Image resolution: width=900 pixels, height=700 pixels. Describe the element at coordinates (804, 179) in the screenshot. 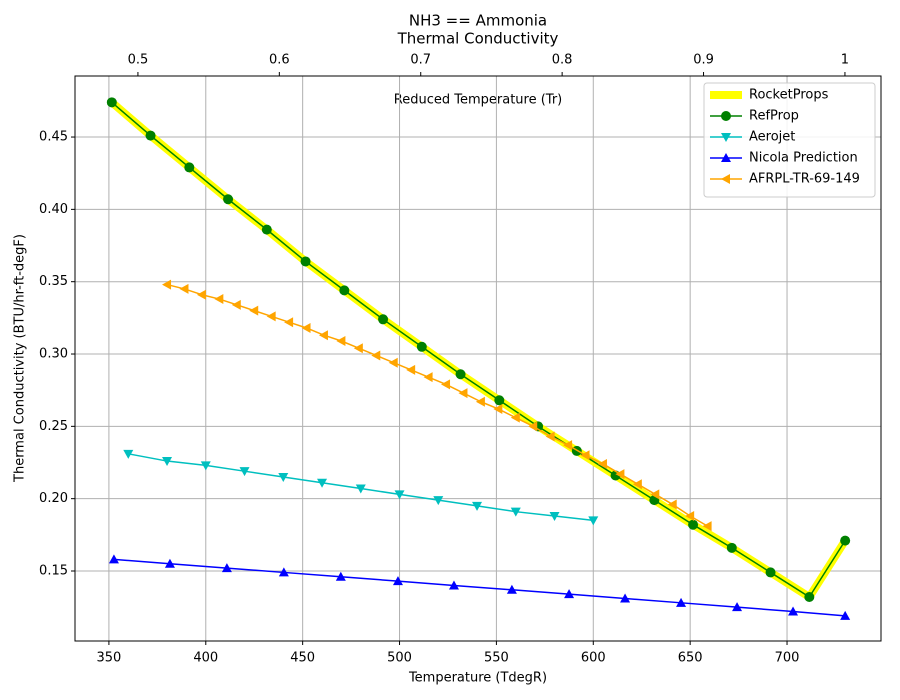

I see `legend-label: AFRPL-TR-69-149` at that location.